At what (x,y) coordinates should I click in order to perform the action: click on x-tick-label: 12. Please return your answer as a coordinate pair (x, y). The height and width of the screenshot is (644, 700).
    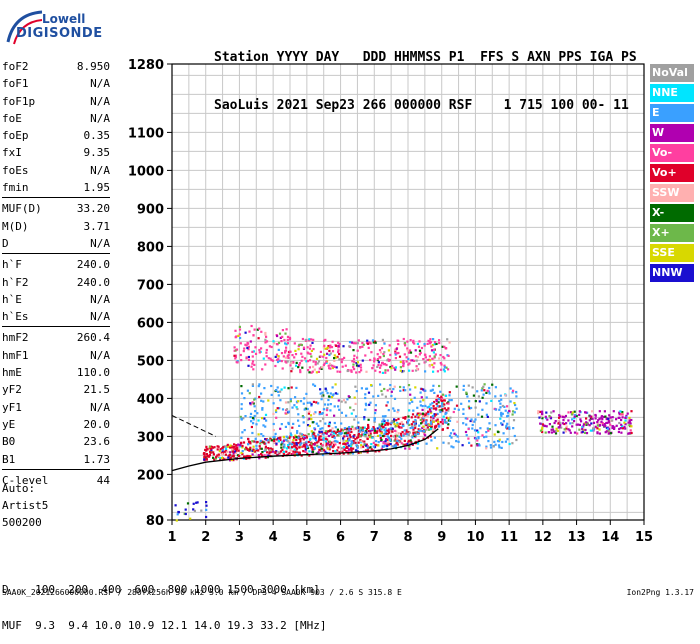
    Looking at the image, I should click on (543, 537).